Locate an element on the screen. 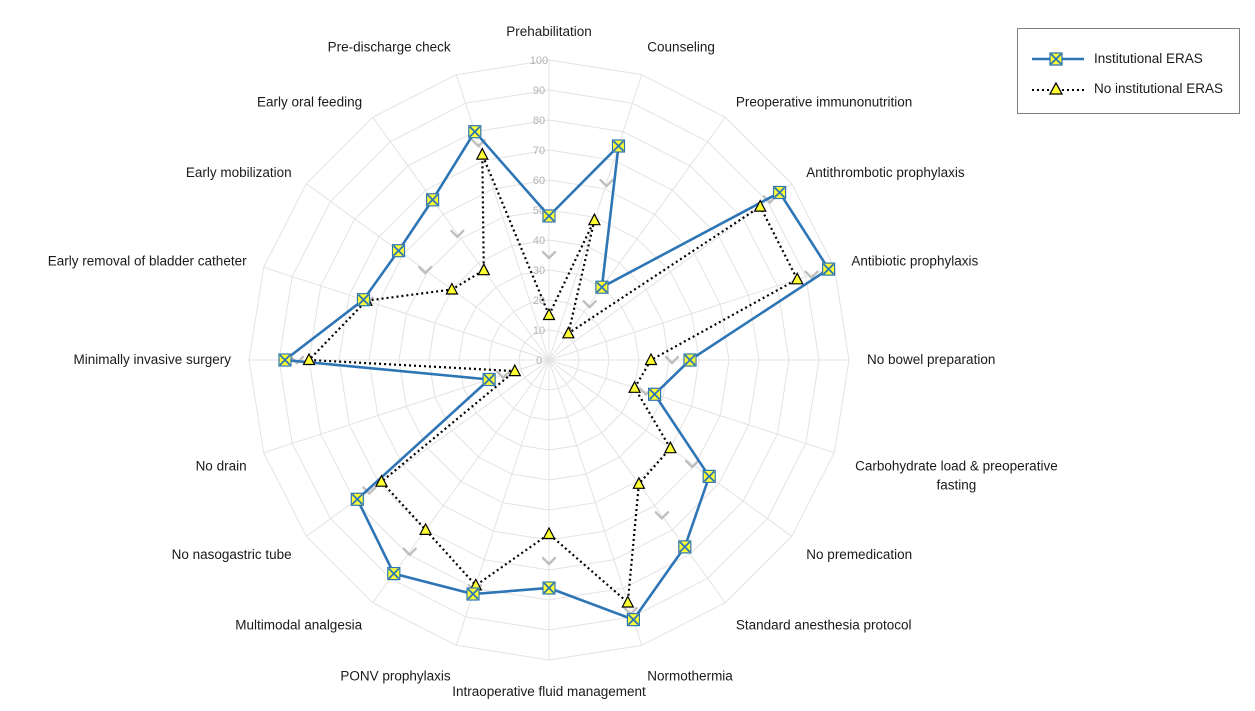 This screenshot has height=711, width=1255. marker-institutional-eras-prehabilitation is located at coordinates (549, 216).